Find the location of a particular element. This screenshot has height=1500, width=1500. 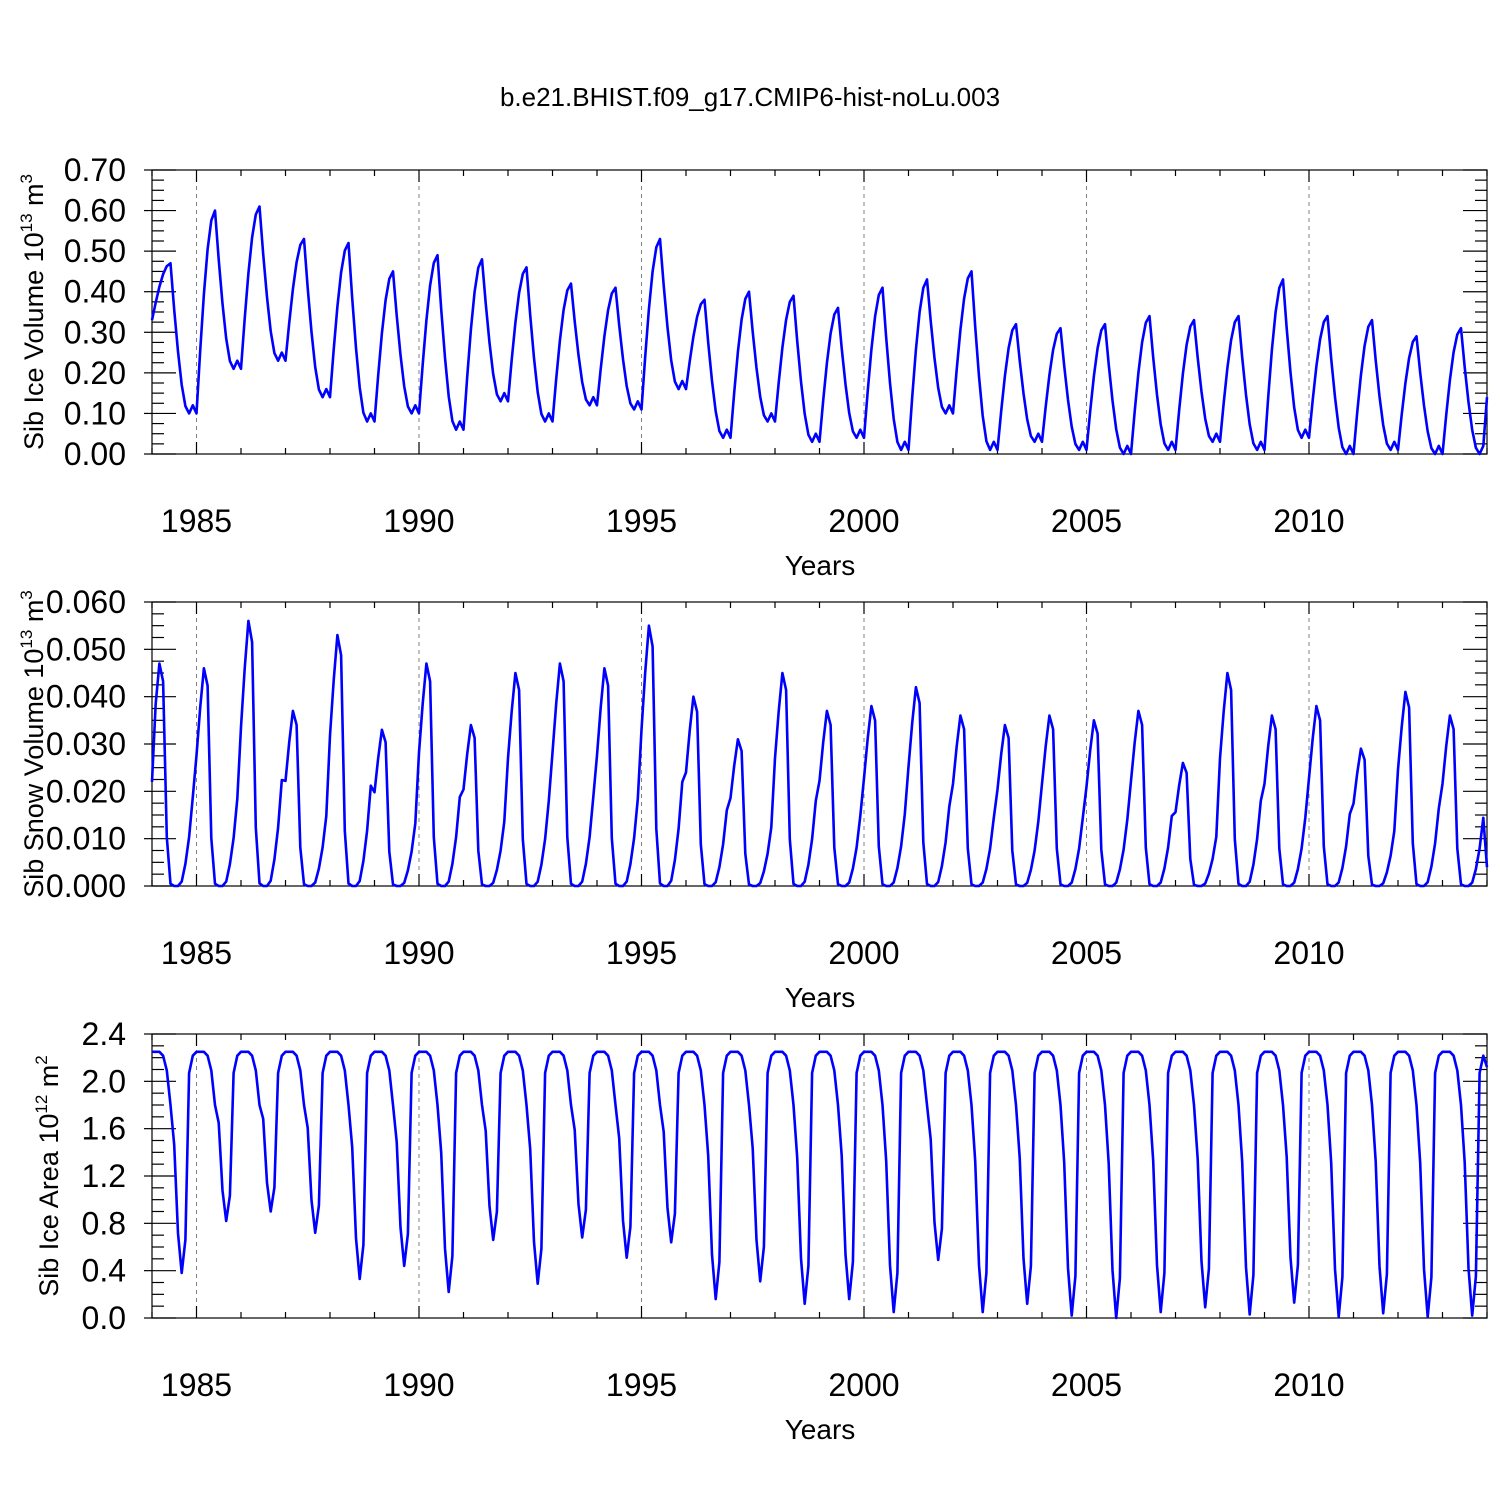

y-tick-label: 0.000 is located at coordinates (86, 886).